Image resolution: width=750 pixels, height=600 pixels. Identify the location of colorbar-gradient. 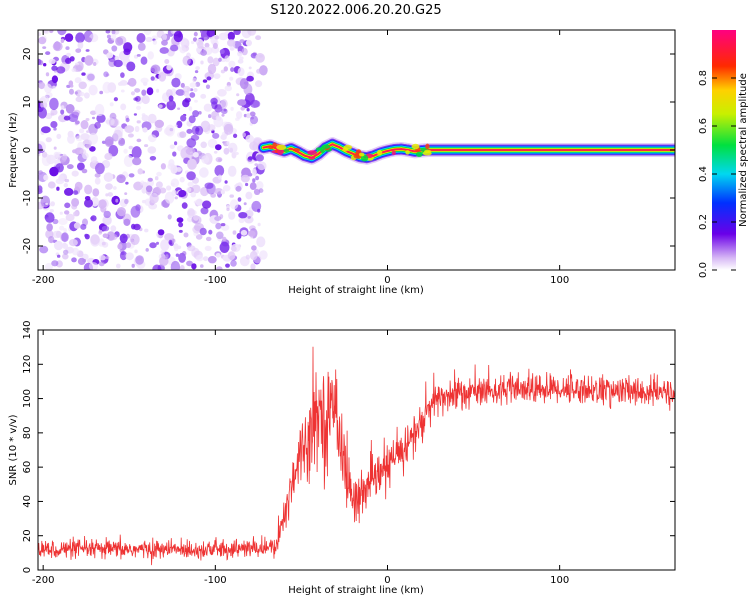
(724, 150).